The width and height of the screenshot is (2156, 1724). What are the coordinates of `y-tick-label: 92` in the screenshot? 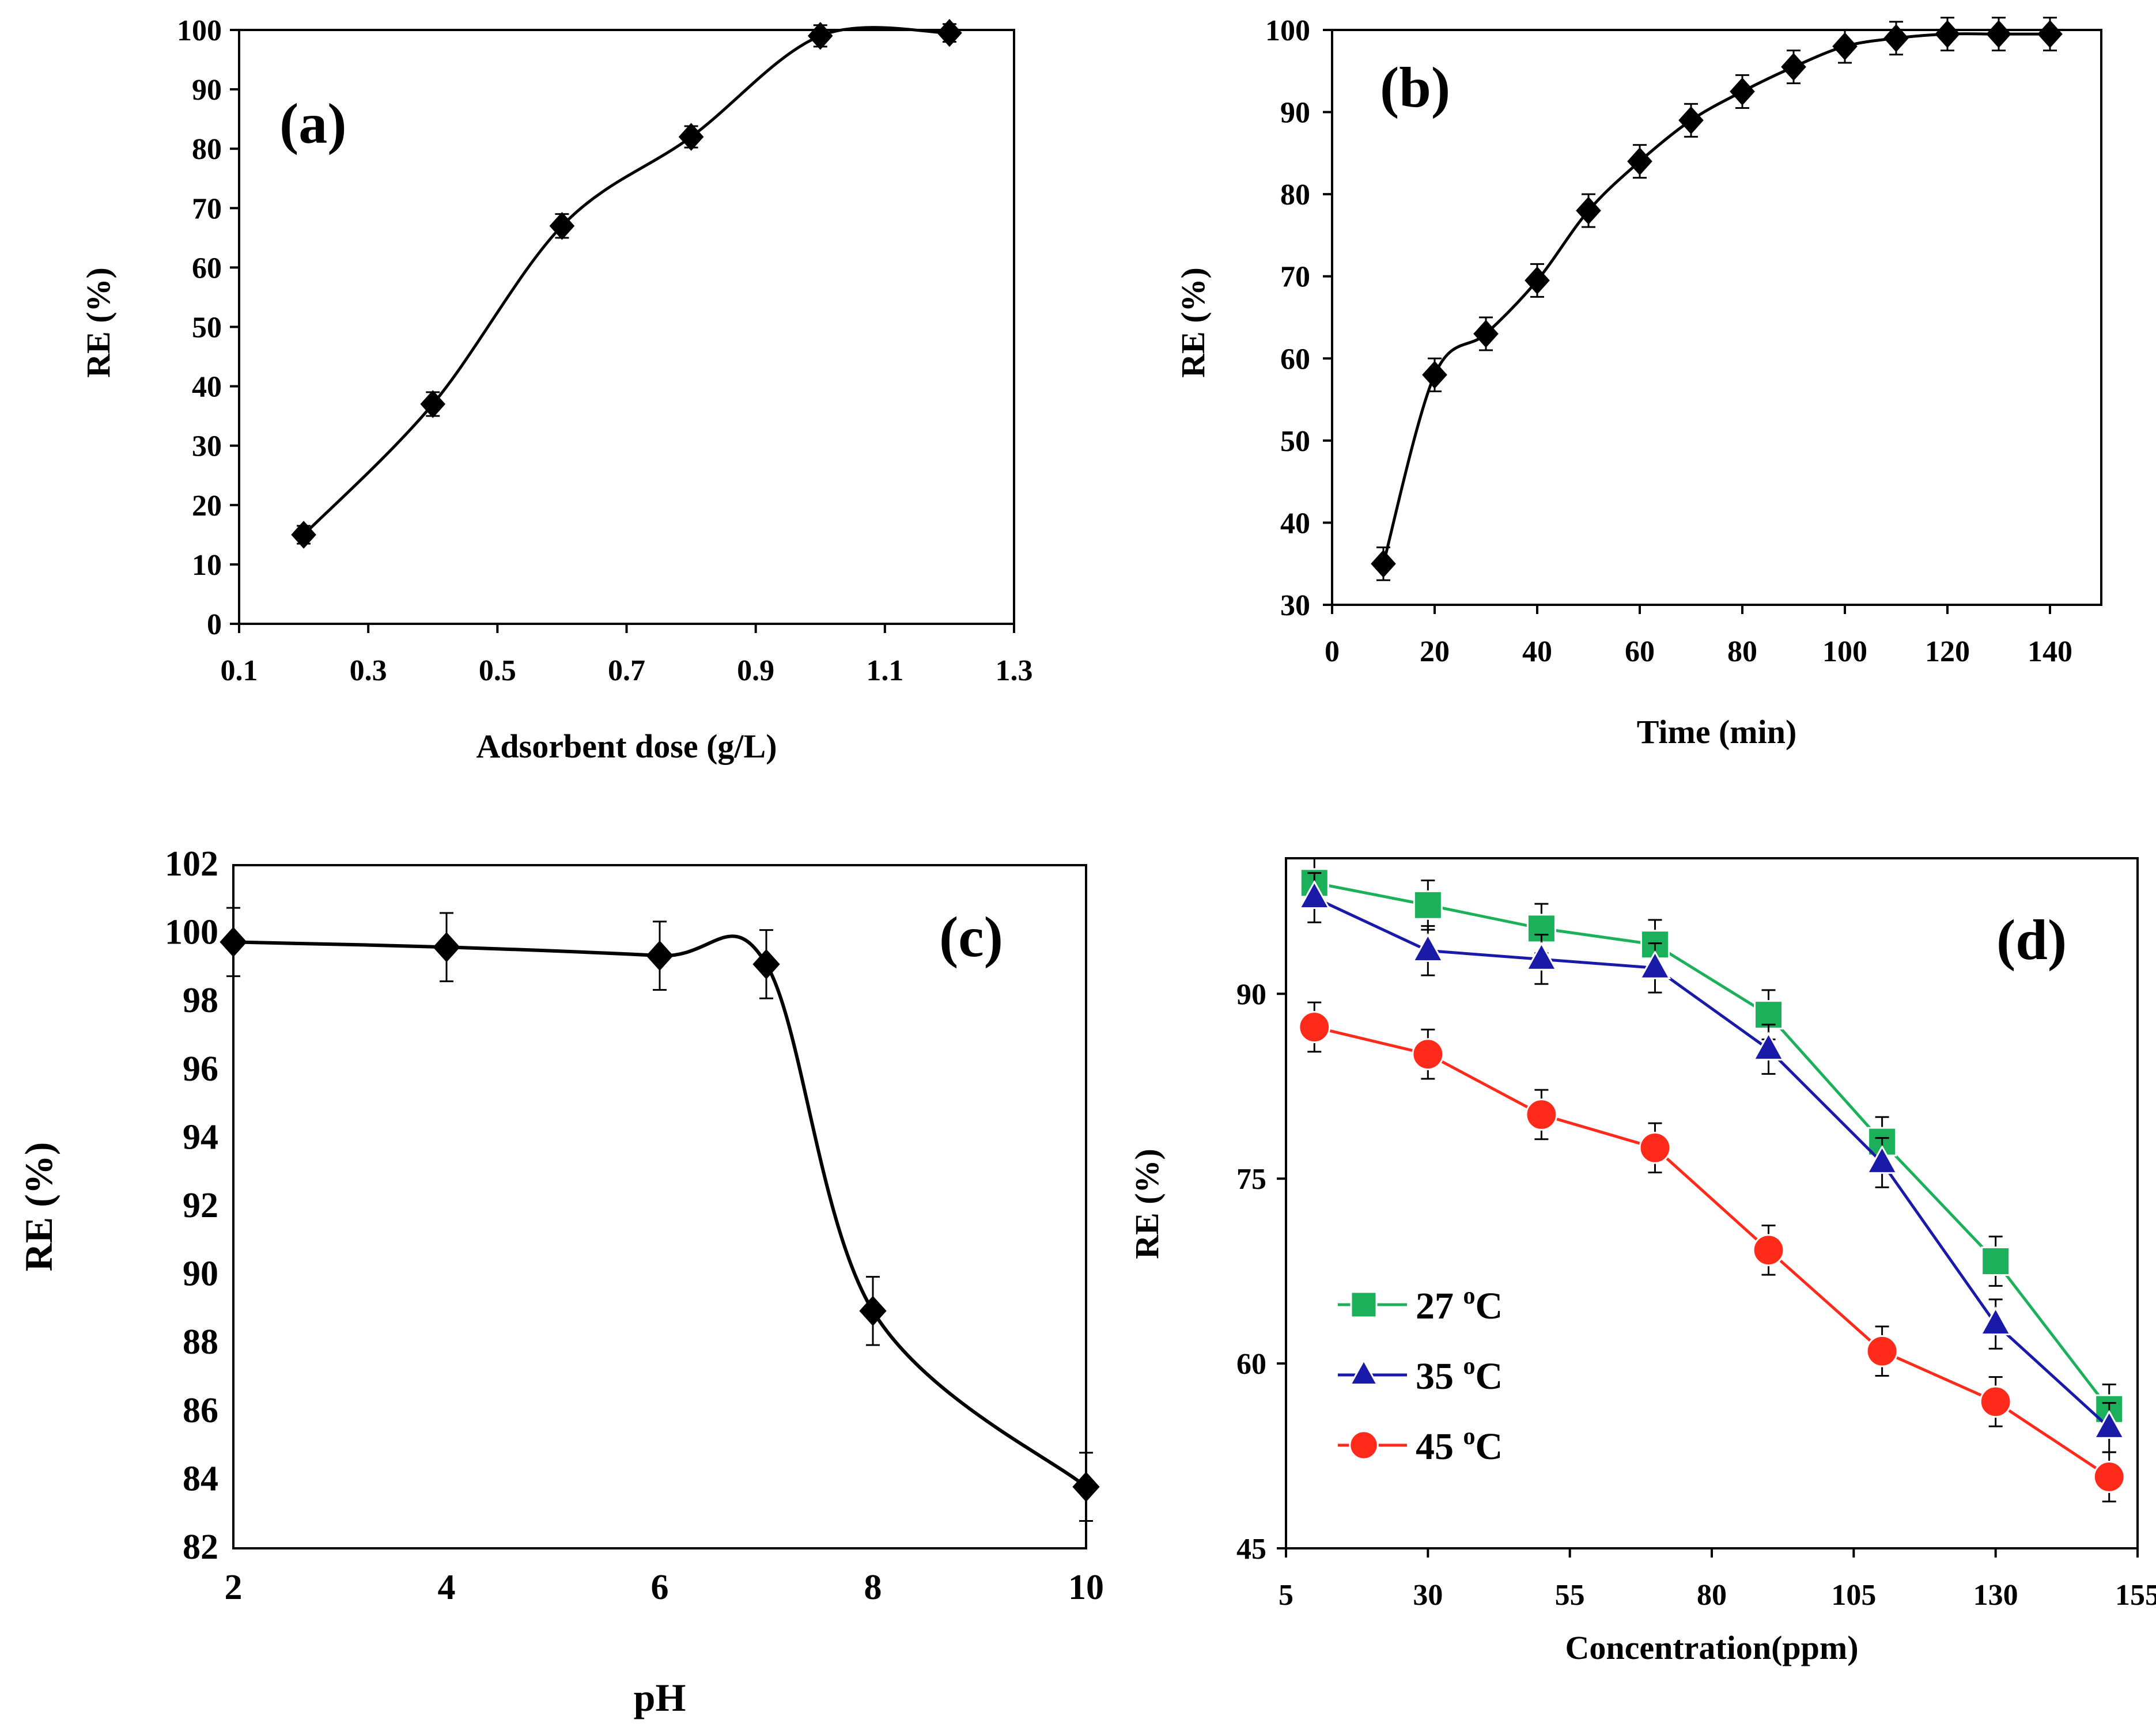 It's located at (200, 1206).